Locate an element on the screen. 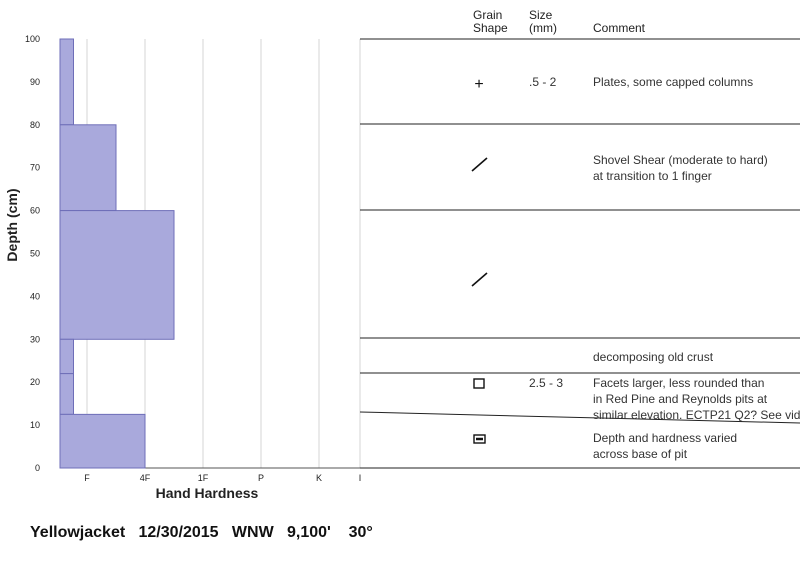 Image resolution: width=800 pixels, height=580 pixels. hardness-tick-label: F is located at coordinates (87, 478).